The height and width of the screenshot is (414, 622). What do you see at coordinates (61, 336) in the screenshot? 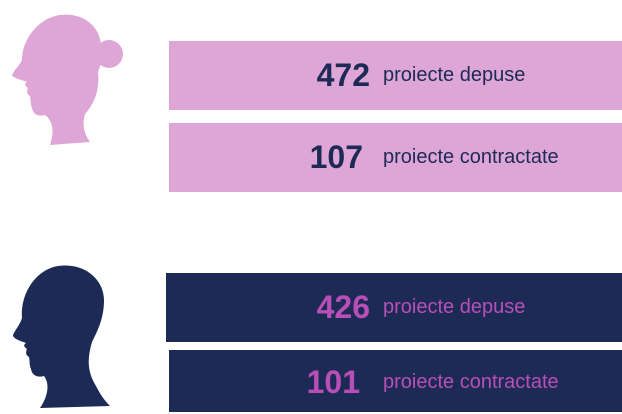
I see `man-silhouette` at bounding box center [61, 336].